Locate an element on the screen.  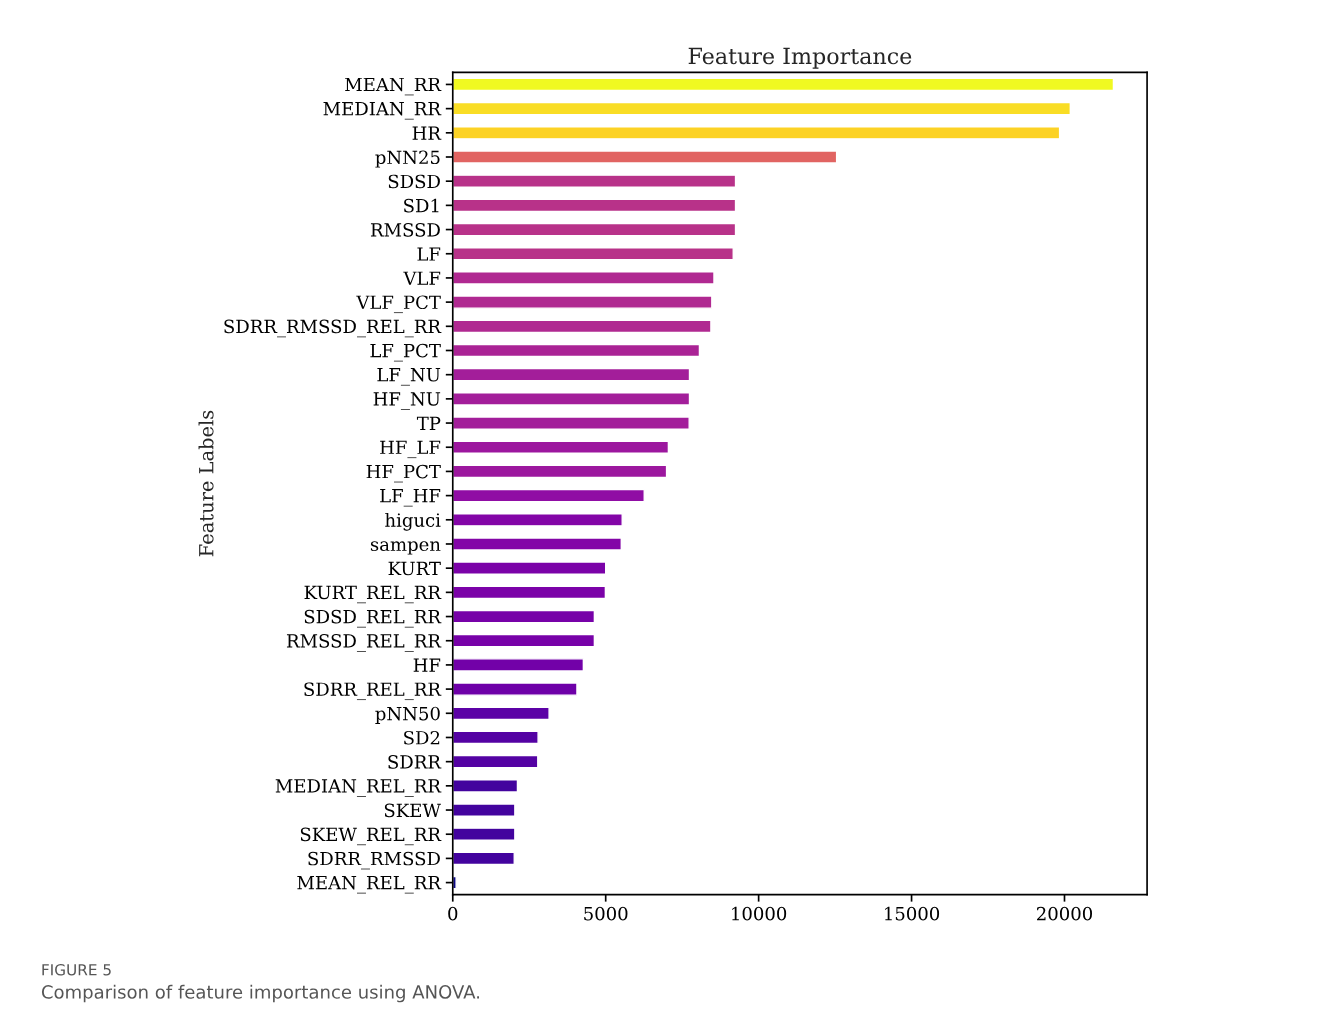
y-tick-label: SDRR_REL_RR is located at coordinates (373, 691).